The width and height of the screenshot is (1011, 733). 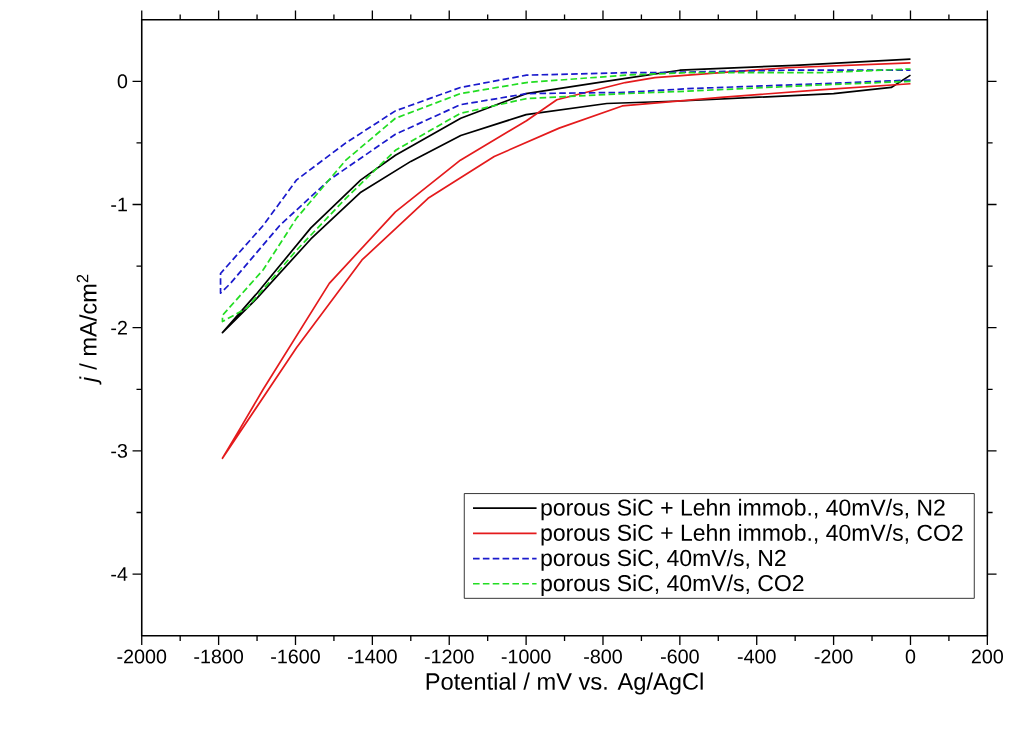 What do you see at coordinates (119, 450) in the screenshot?
I see `y-tick-label: -3` at bounding box center [119, 450].